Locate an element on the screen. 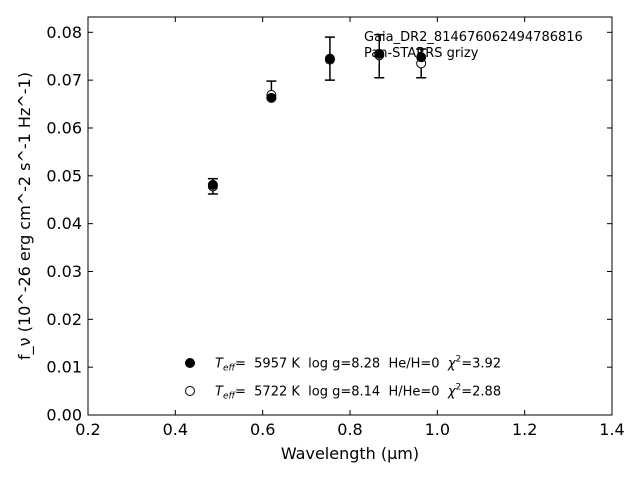 The width and height of the screenshot is (640, 480). y-axis-title: f_ν (10^-26 erg cm^-2 s^-1 Hz^-1) is located at coordinates (25, 216).